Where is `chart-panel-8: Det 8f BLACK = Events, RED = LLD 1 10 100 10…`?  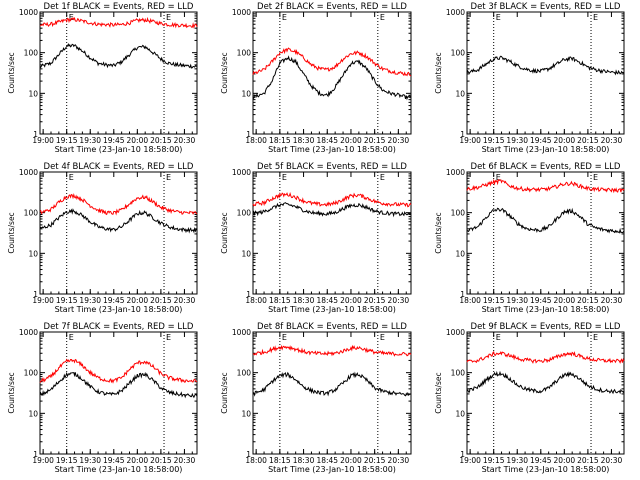 chart-panel-8: Det 8f BLACK = Events, RED = LLD 1 10 100 10… is located at coordinates (316, 398).